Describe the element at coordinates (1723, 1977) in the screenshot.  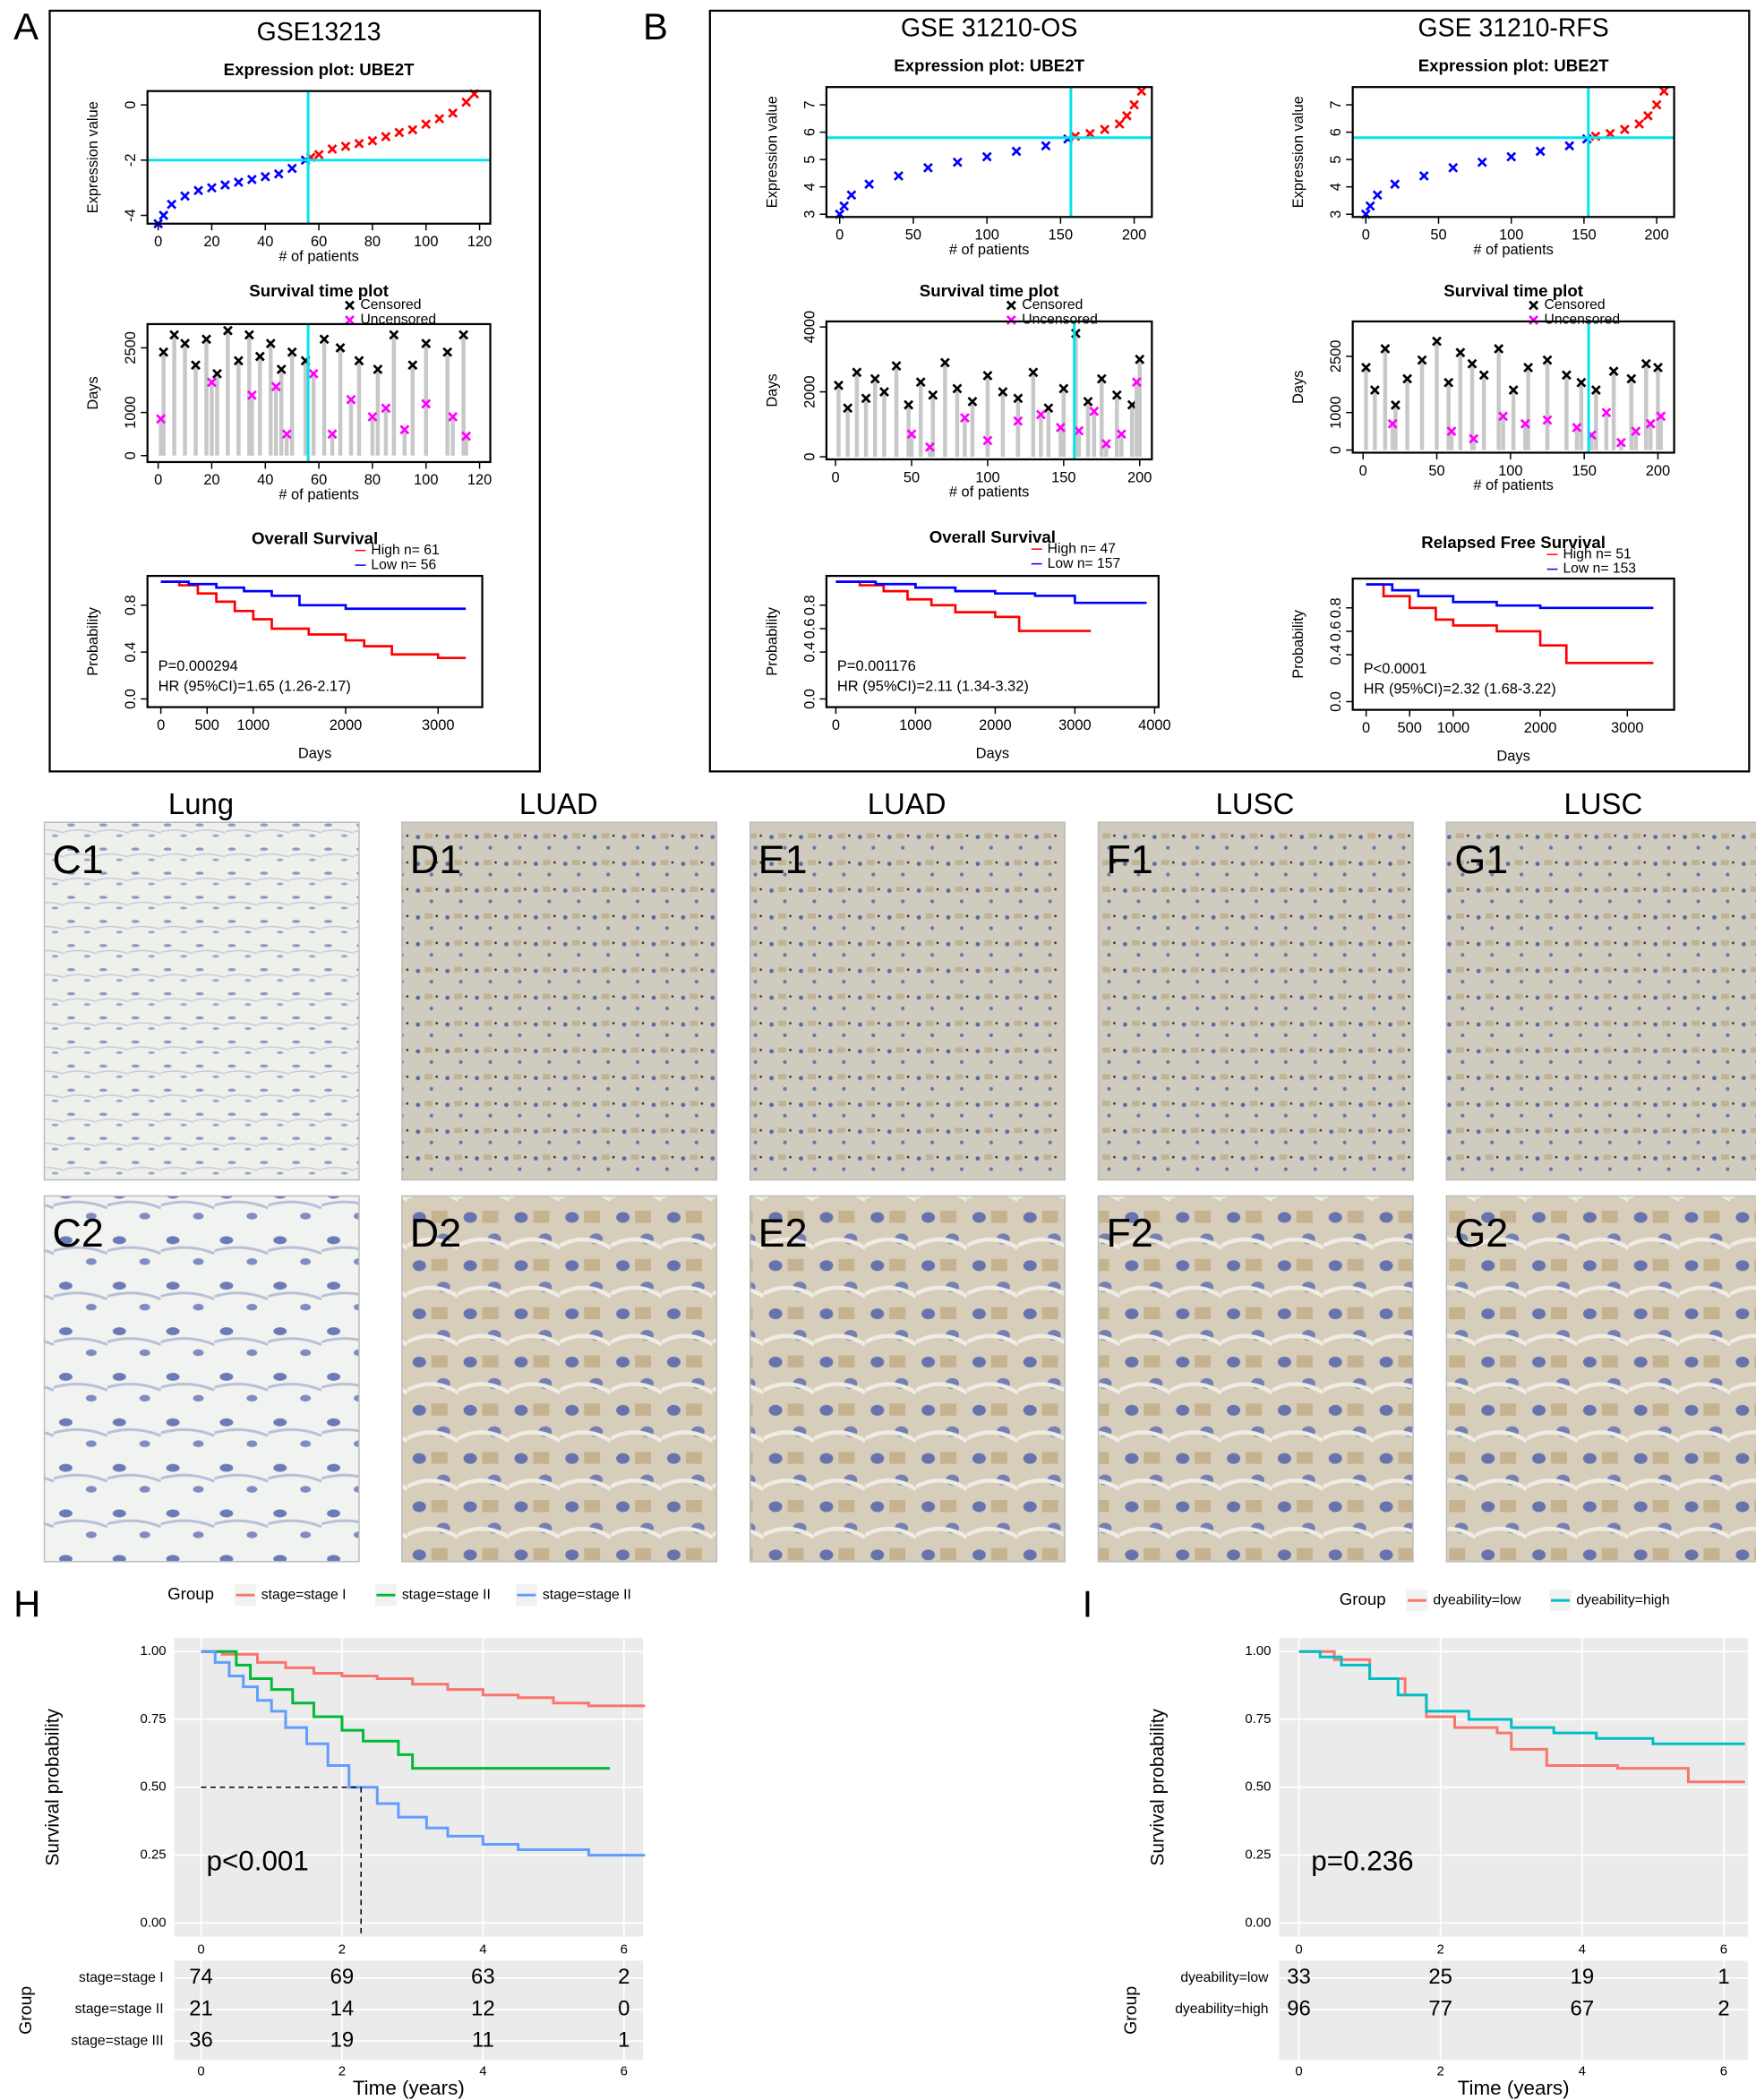
I see `risk-count: 1` at that location.